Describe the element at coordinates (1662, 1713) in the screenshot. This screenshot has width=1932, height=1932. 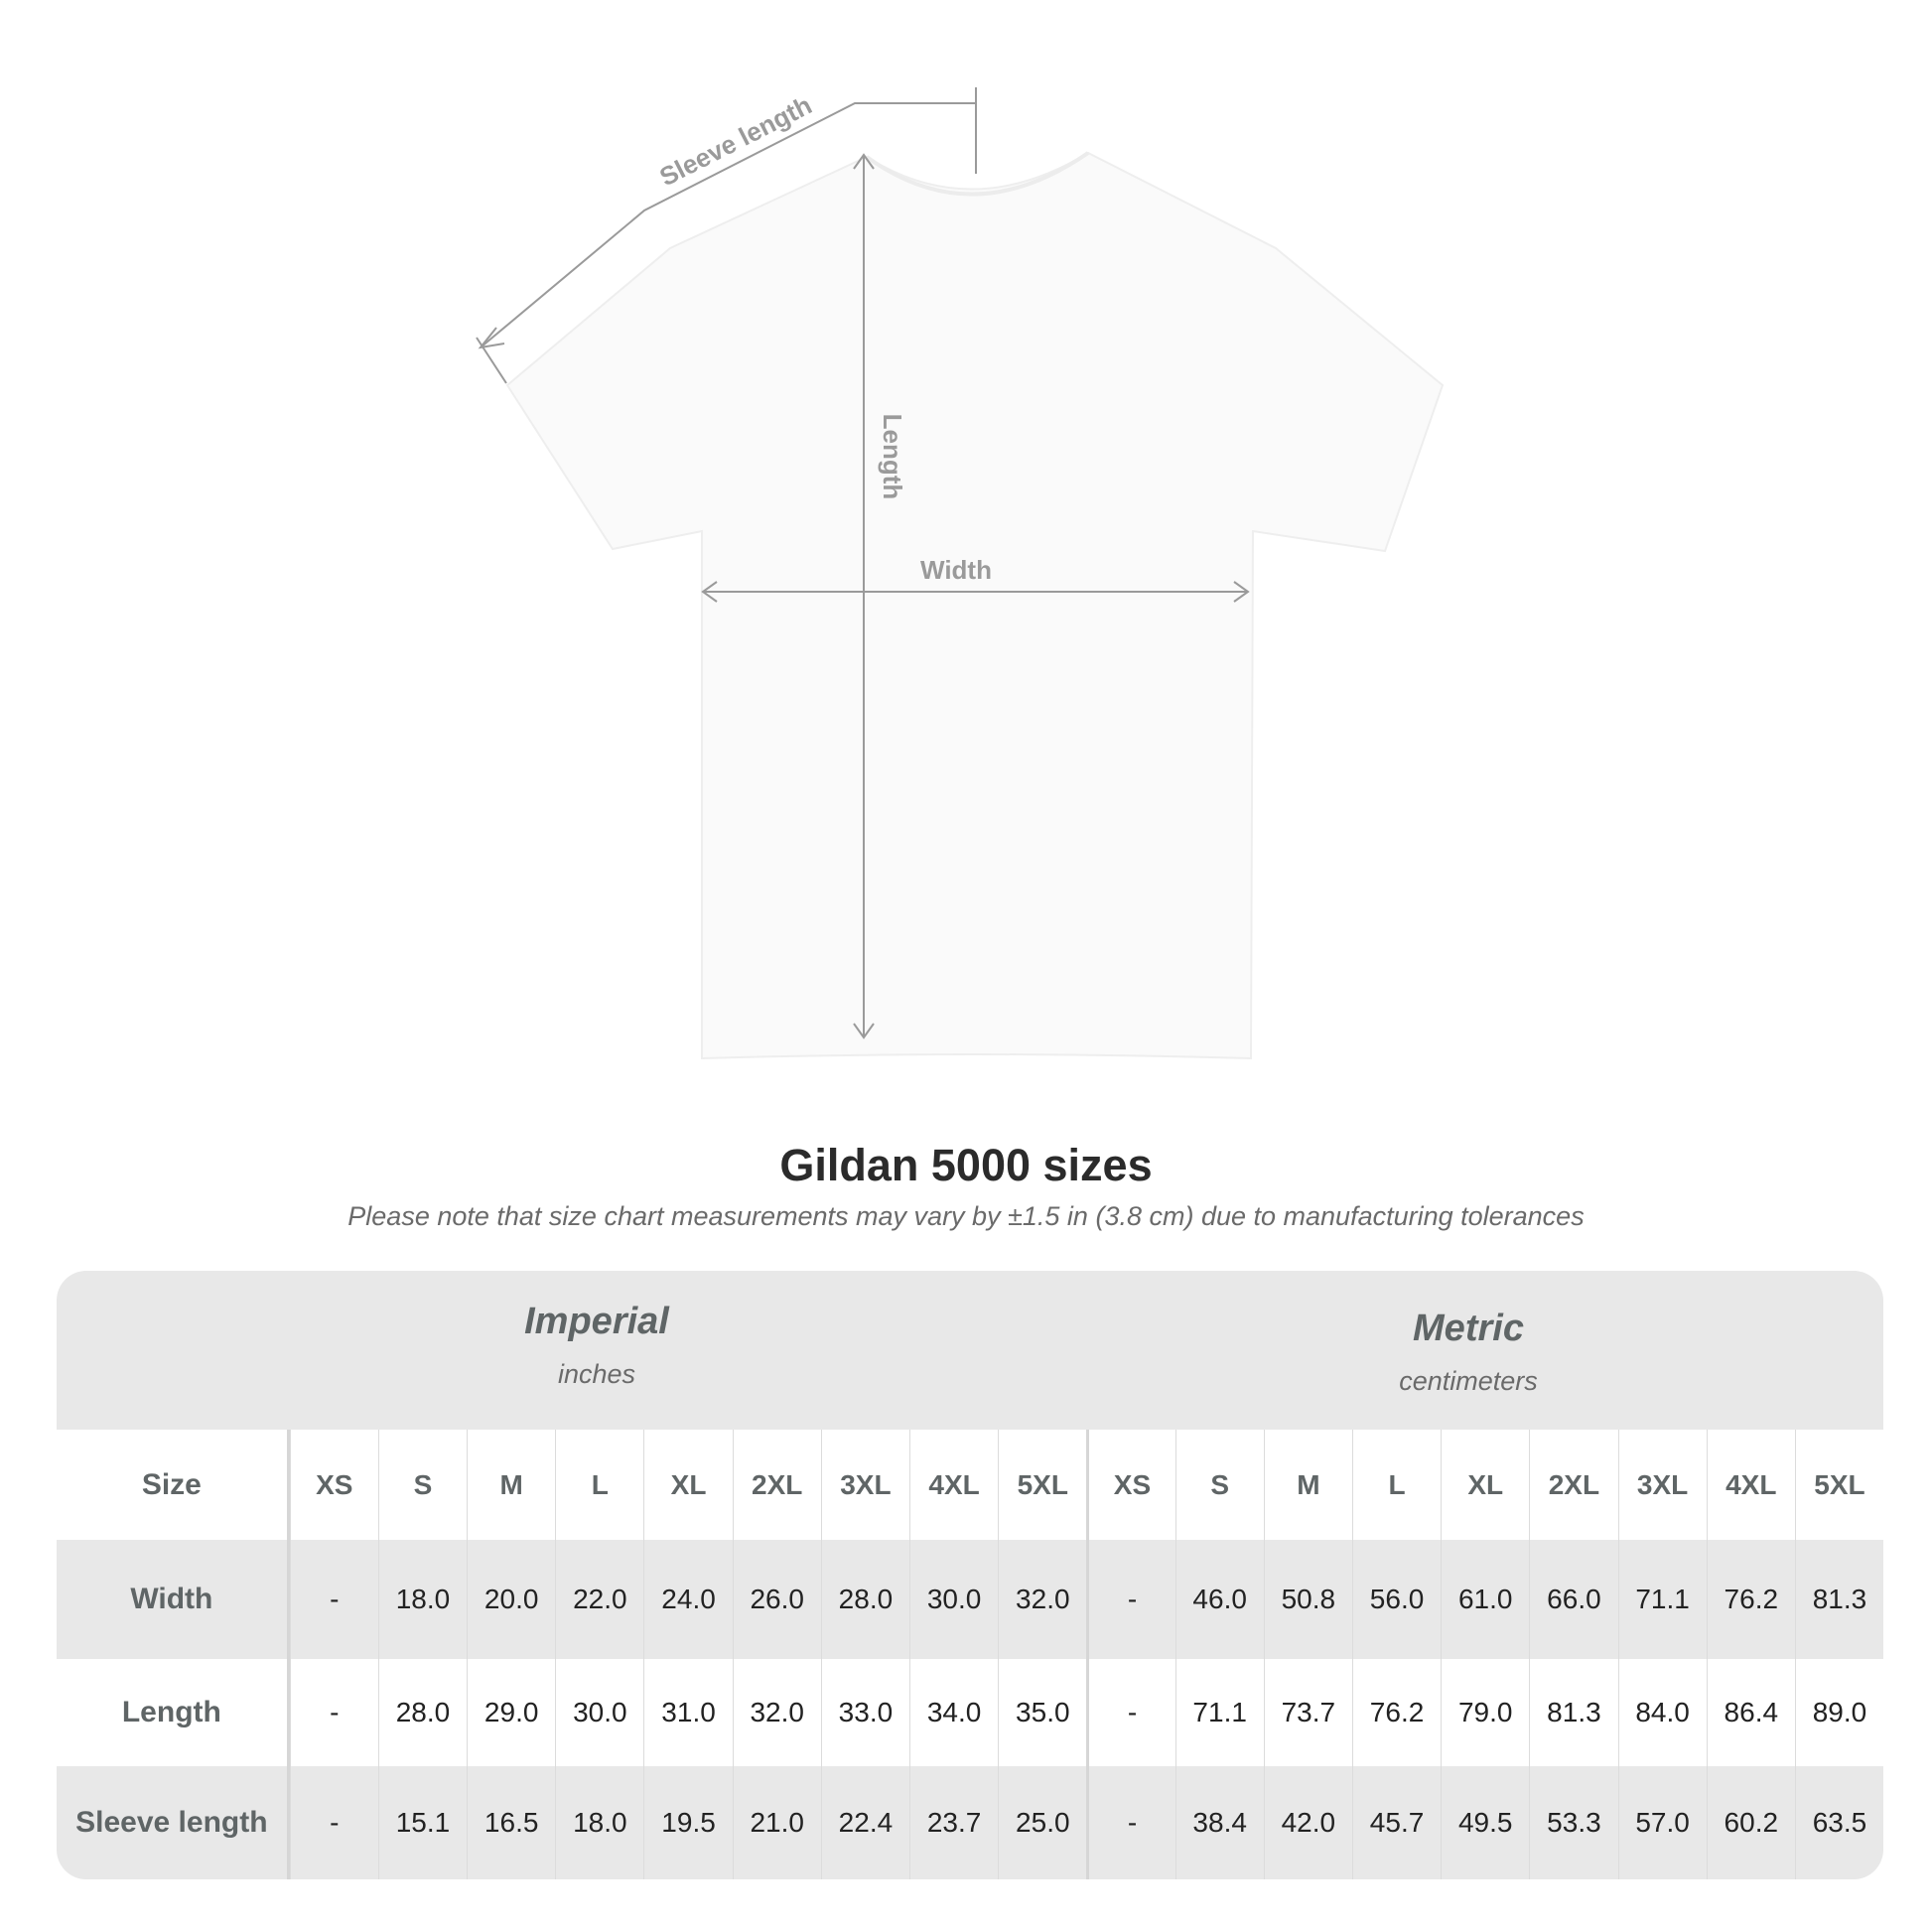
I see `metric-value-cell: 84.0` at that location.